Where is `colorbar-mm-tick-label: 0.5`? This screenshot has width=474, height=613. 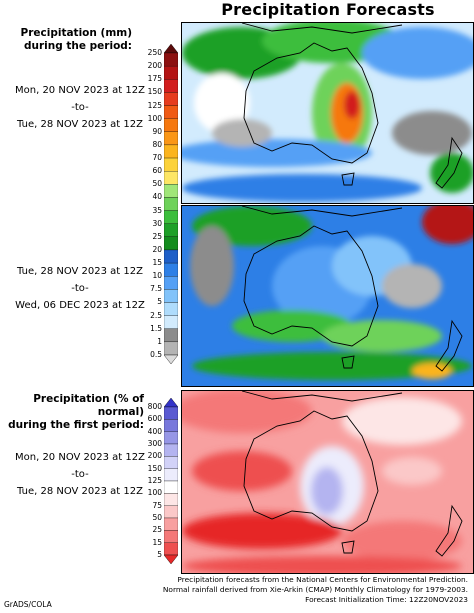
colorbar-mm-tick-label: 0.5 is located at coordinates (156, 354).